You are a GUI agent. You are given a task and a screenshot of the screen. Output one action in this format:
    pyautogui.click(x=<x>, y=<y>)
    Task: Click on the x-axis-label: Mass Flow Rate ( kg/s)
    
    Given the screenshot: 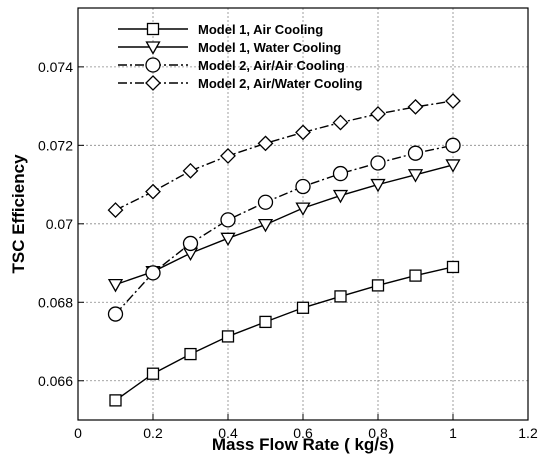 What is the action you would take?
    pyautogui.click(x=303, y=444)
    